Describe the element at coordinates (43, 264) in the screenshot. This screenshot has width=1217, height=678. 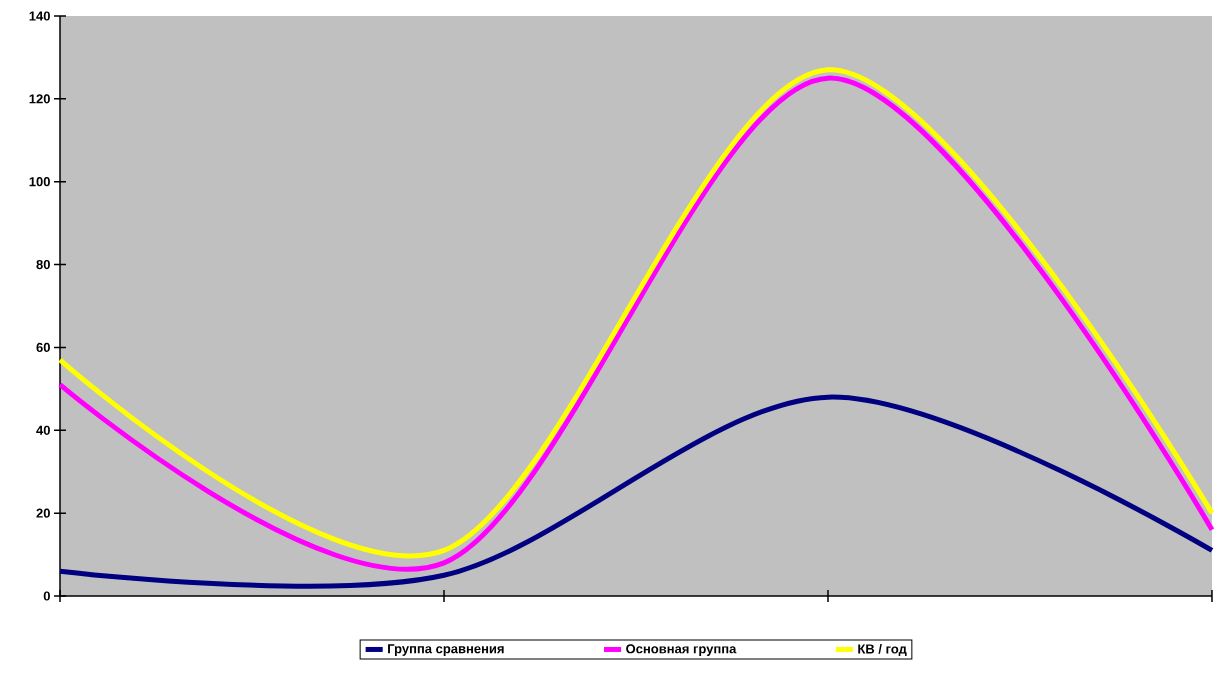
I see `y-tick-label: 80` at that location.